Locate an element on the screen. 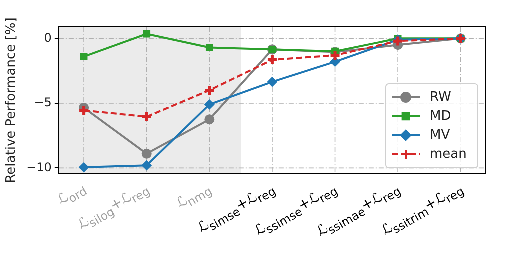  legend-label: RW is located at coordinates (441, 97).